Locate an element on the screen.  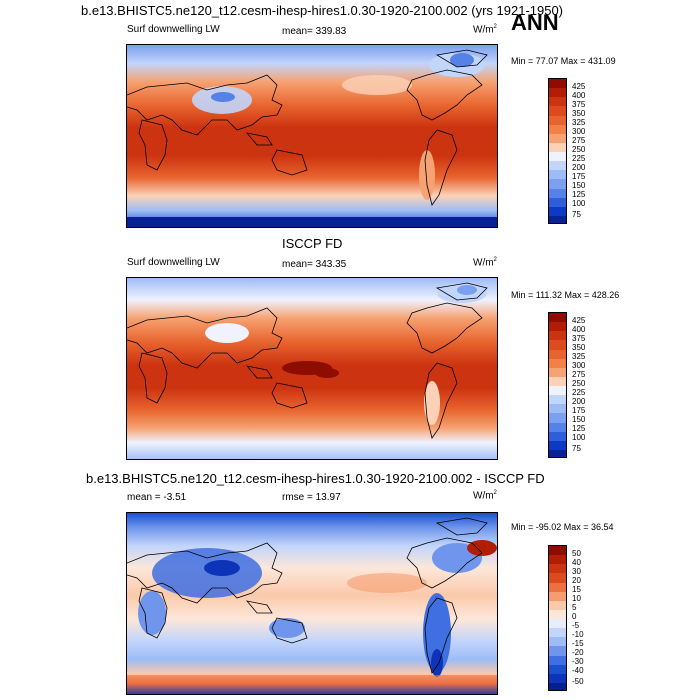
panel3-units: W/m2 is located at coordinates (485, 496).